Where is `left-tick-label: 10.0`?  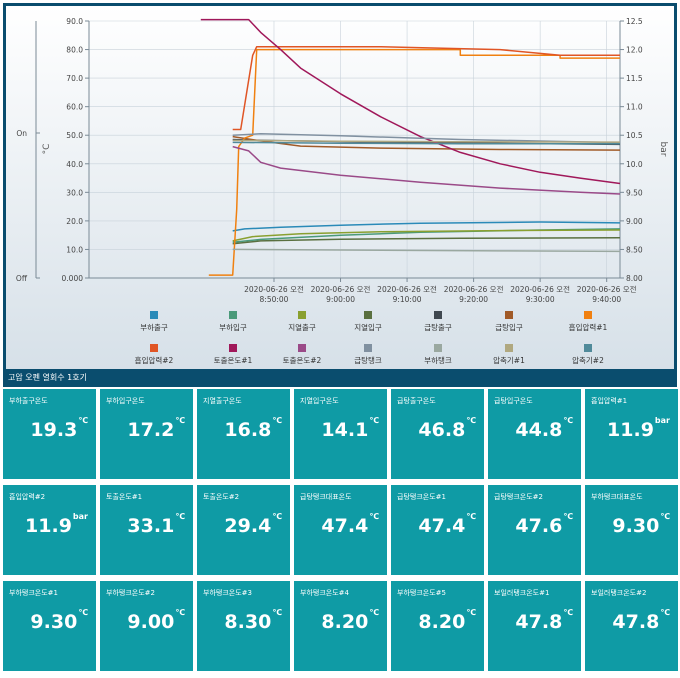
left-tick-label: 10.0 is located at coordinates (74, 249).